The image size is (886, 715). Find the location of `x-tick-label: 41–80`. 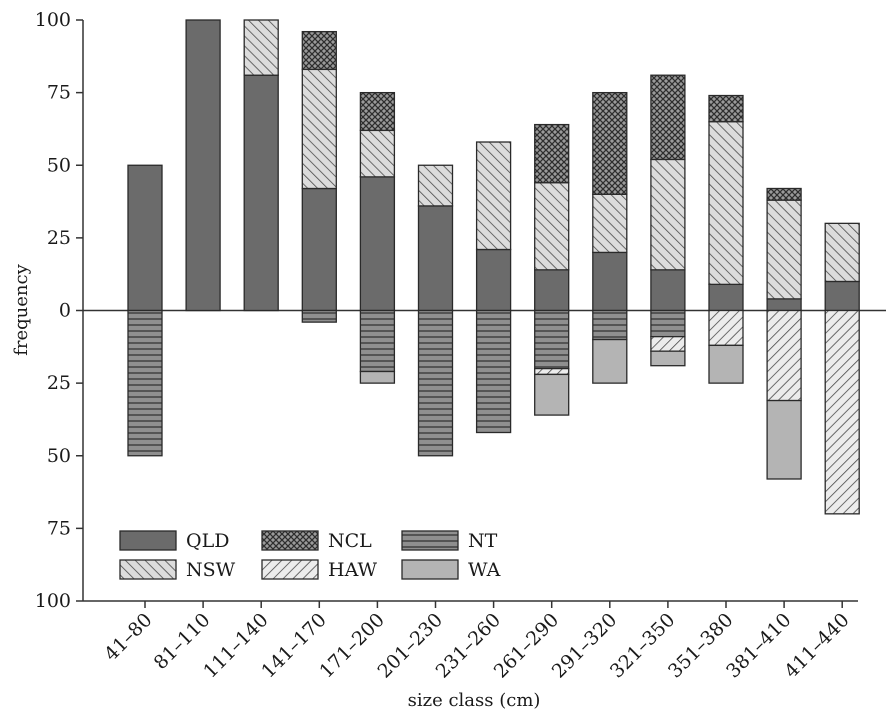

x-tick-label: 41–80 is located at coordinates (128, 637).